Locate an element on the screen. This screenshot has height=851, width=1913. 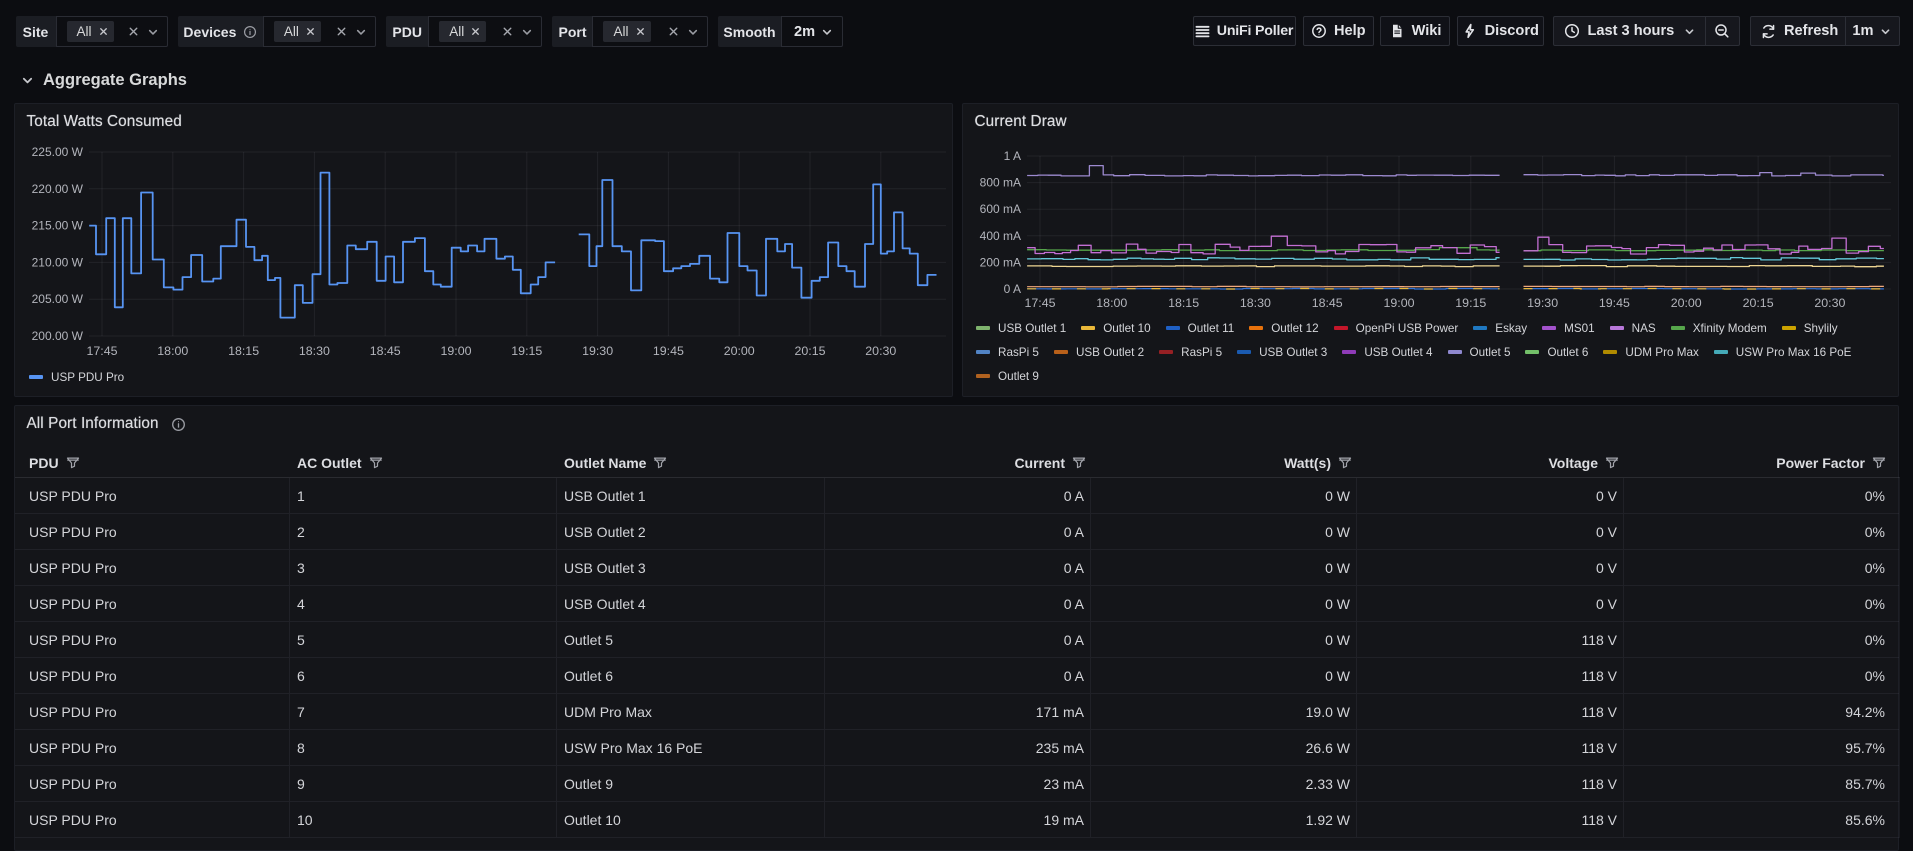
svg-text: 0 A is located at coordinates (1012, 289).